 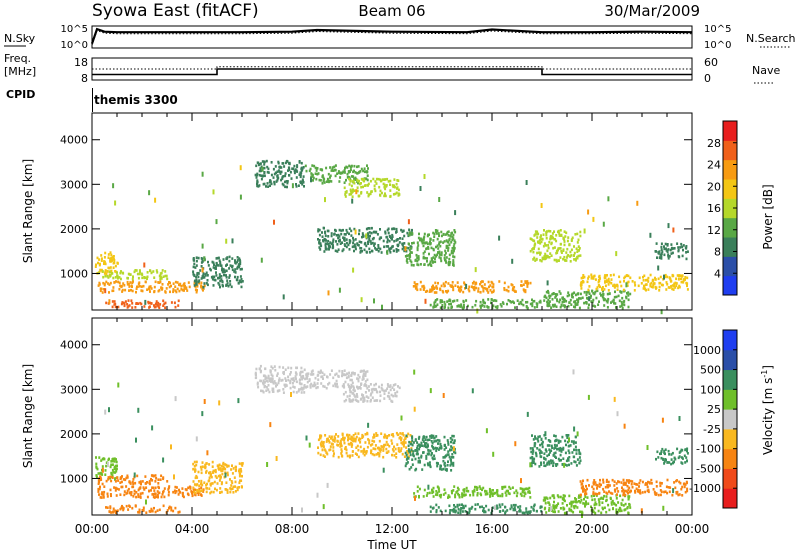 I want to click on echo-region, so click(x=430, y=453).